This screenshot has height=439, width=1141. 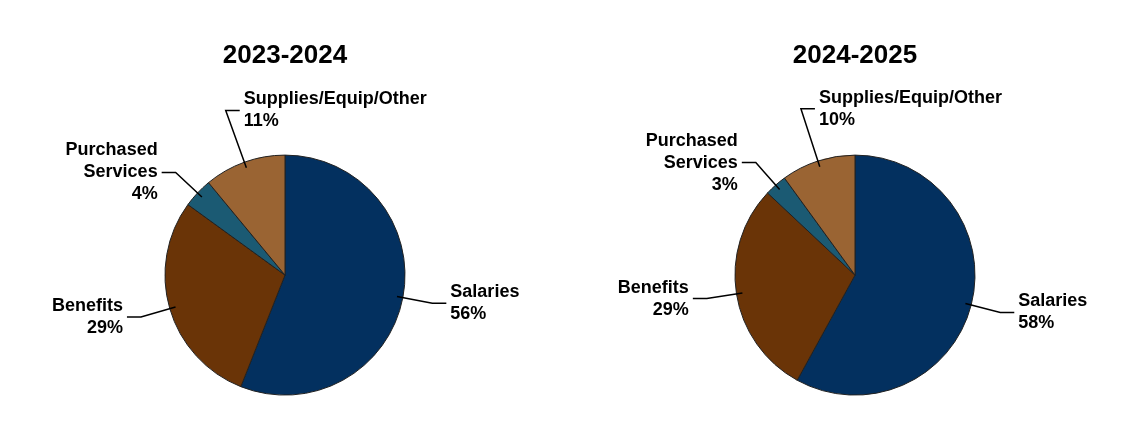 What do you see at coordinates (855, 53) in the screenshot?
I see `chart-title: 2024-2025` at bounding box center [855, 53].